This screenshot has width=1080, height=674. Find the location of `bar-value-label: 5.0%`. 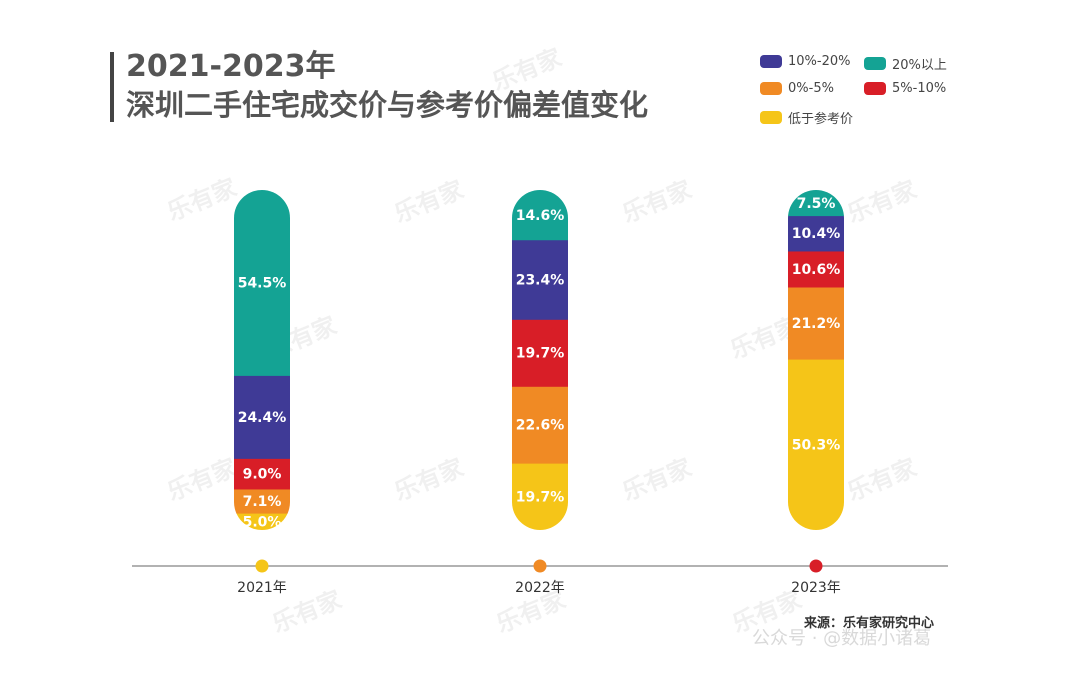

bar-value-label: 5.0% is located at coordinates (262, 523).